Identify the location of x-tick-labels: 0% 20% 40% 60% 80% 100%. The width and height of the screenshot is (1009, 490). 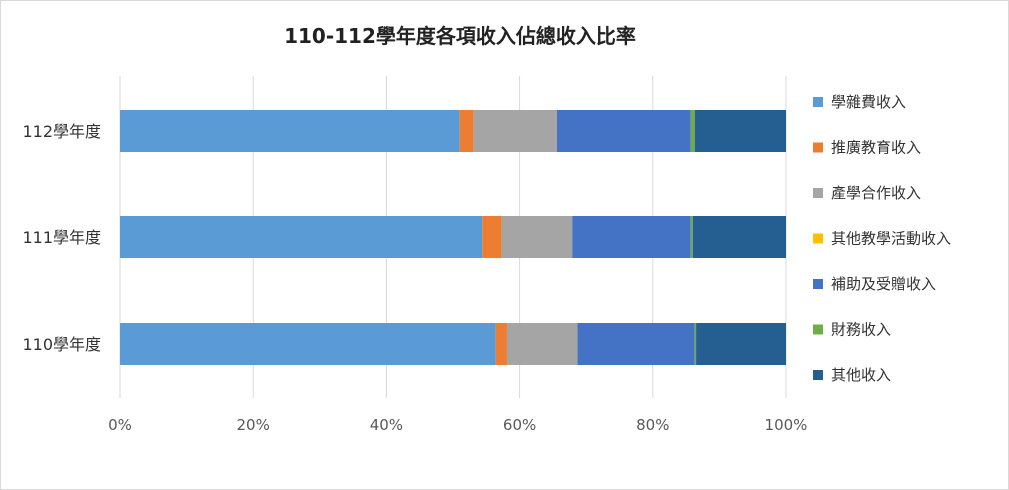
(457, 425).